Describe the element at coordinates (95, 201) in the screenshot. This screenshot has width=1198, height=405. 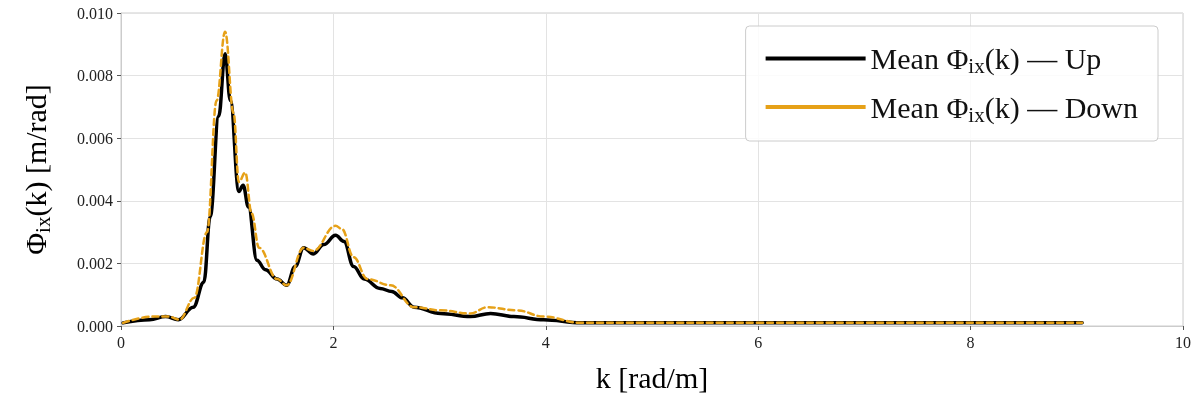
I see `y-tick-label: 0.004` at that location.